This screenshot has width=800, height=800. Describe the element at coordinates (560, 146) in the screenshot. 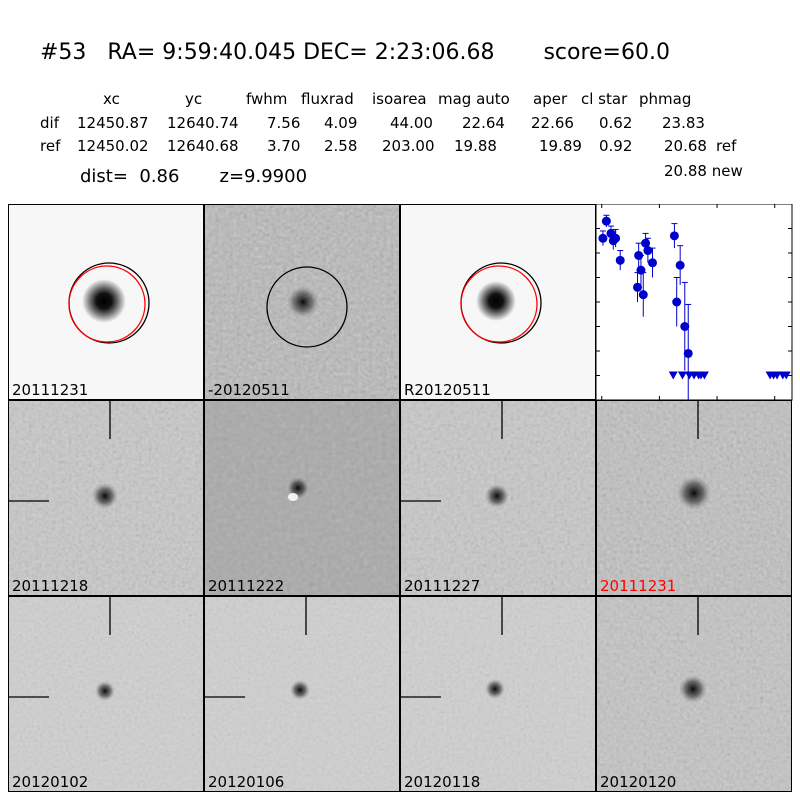

I see `cell: 19.89` at that location.